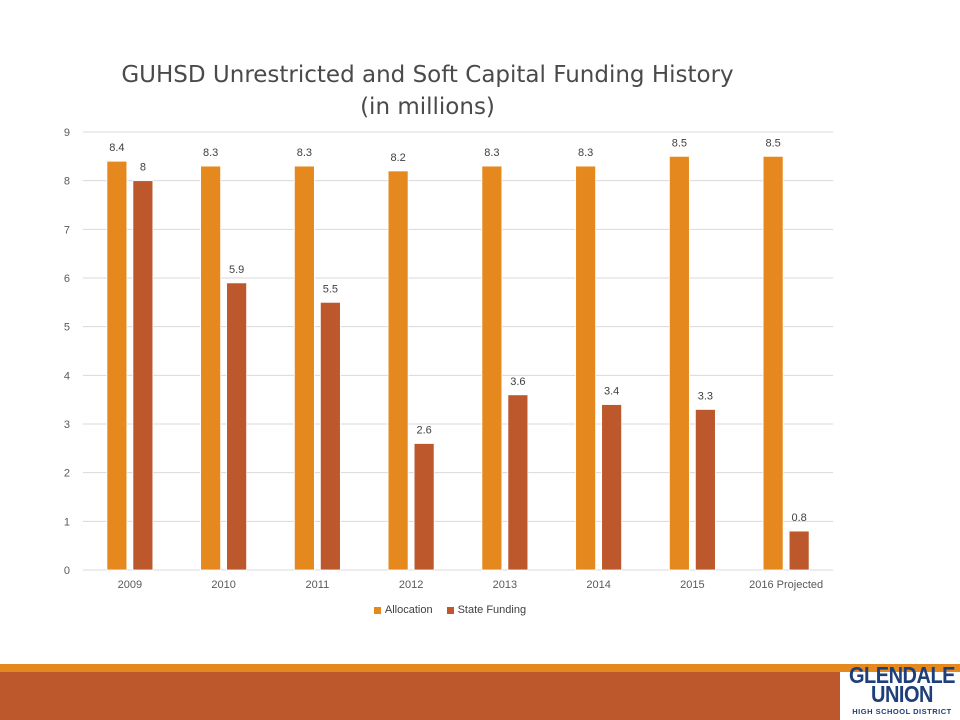 The height and width of the screenshot is (720, 960). What do you see at coordinates (505, 585) in the screenshot?
I see `x-tick-label: 2013` at bounding box center [505, 585].